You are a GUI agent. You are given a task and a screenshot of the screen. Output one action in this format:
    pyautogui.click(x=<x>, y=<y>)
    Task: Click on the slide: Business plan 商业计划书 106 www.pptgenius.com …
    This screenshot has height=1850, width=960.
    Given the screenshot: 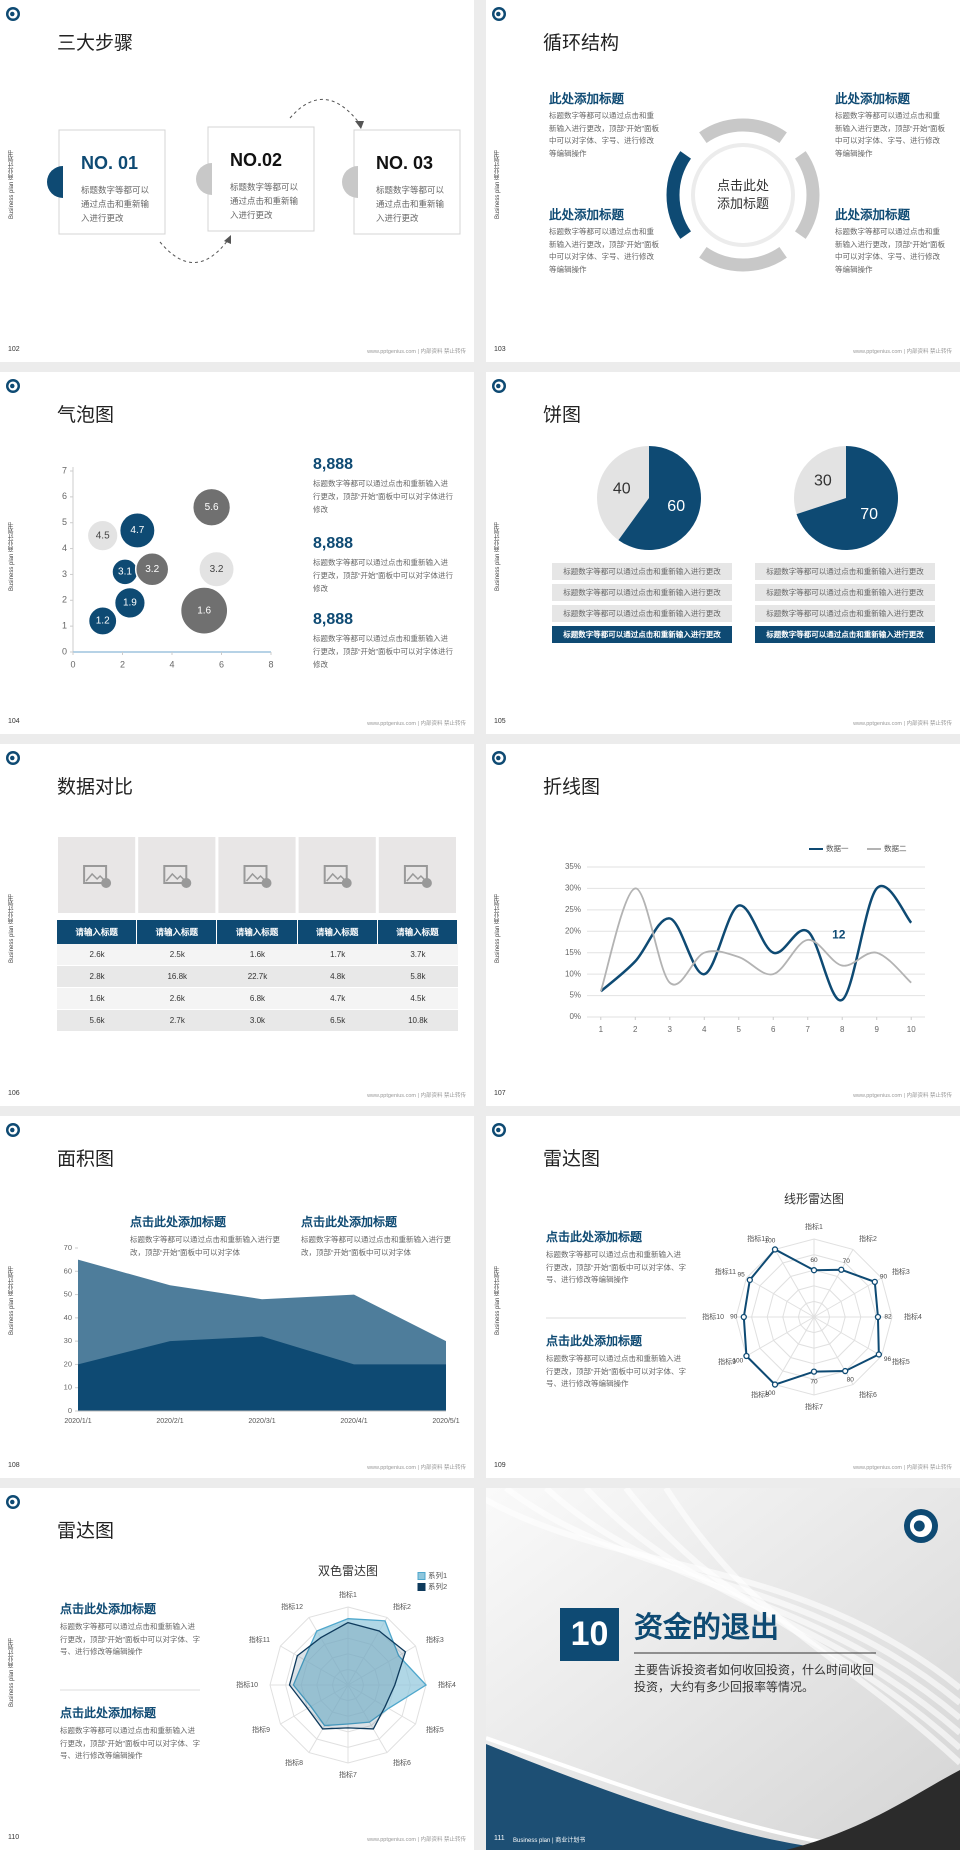 What is the action you would take?
    pyautogui.click(x=237, y=925)
    